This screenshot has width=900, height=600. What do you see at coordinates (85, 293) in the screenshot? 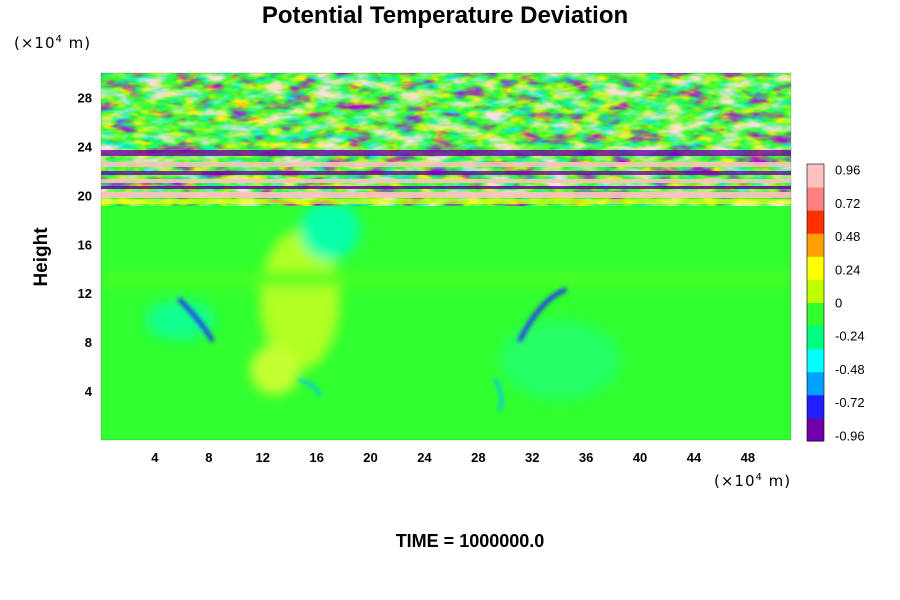
I see `y-tick-label: 12` at bounding box center [85, 293].